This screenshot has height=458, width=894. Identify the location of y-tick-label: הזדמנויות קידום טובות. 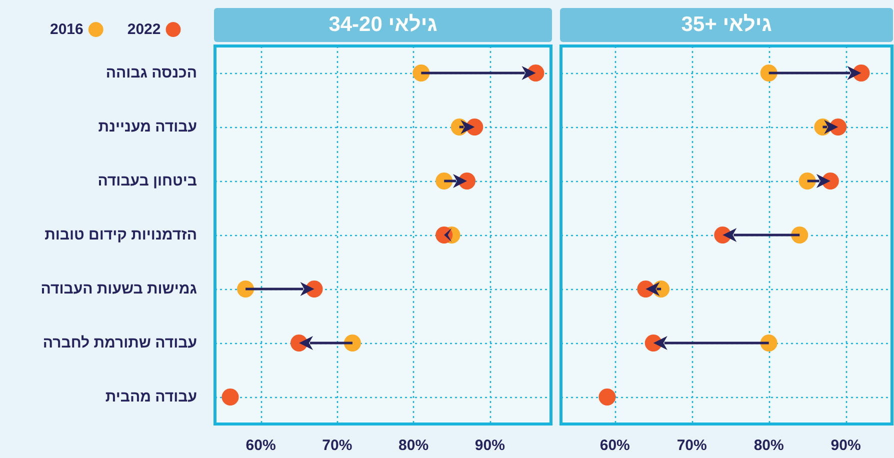
(120, 235).